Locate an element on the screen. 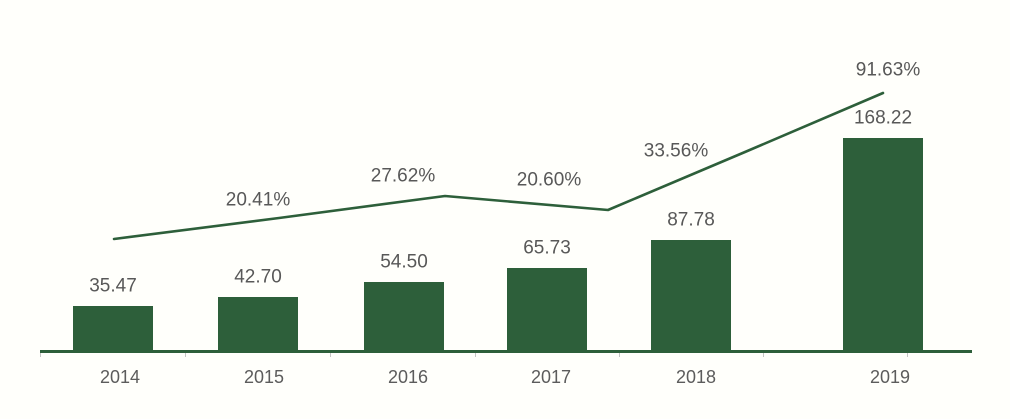 This screenshot has width=1010, height=419. growth-pct-label-2016: 27.62% is located at coordinates (403, 176).